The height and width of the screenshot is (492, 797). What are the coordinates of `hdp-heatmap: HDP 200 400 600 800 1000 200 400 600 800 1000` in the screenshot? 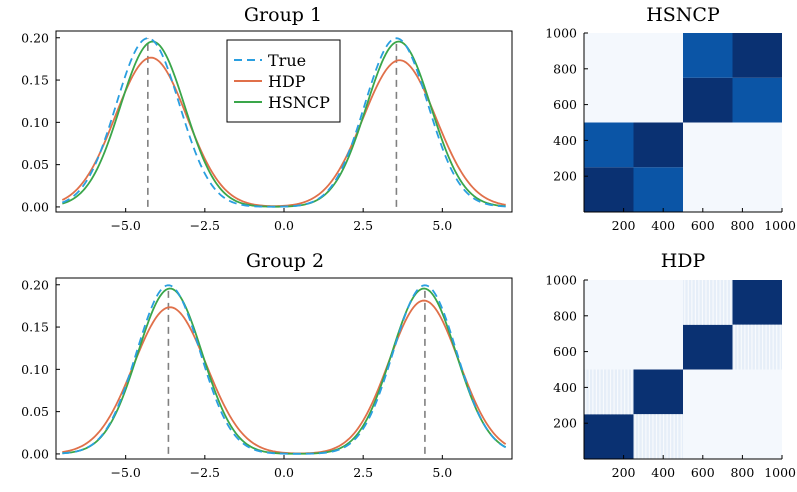 It's located at (670, 365).